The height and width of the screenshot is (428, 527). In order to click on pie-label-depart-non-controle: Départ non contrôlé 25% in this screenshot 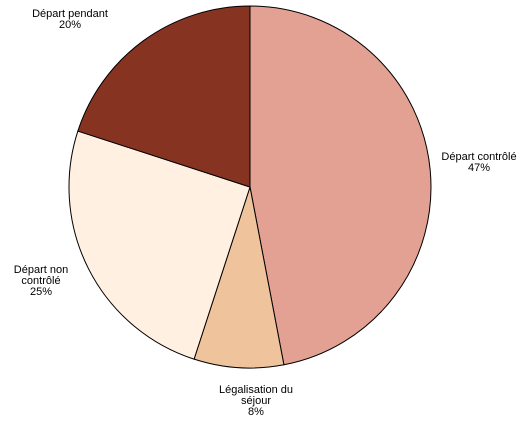, I will do `click(41, 281)`.